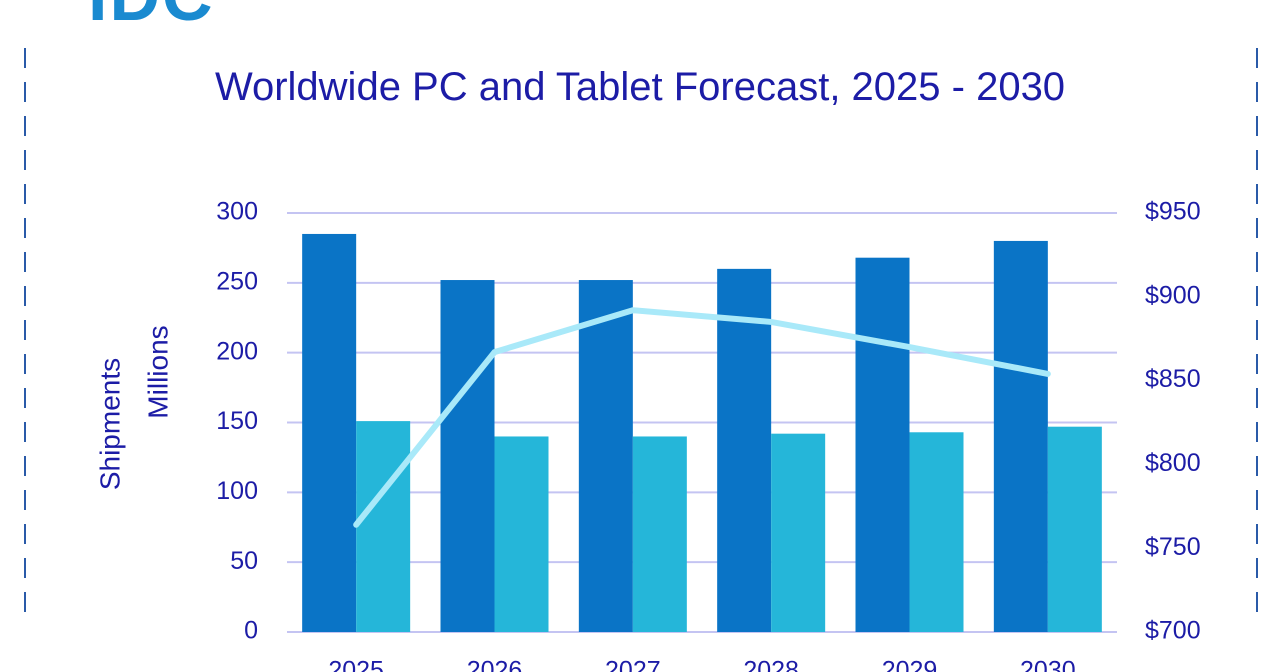 The width and height of the screenshot is (1280, 672). Describe the element at coordinates (244, 561) in the screenshot. I see `y-tick-label: 50` at that location.